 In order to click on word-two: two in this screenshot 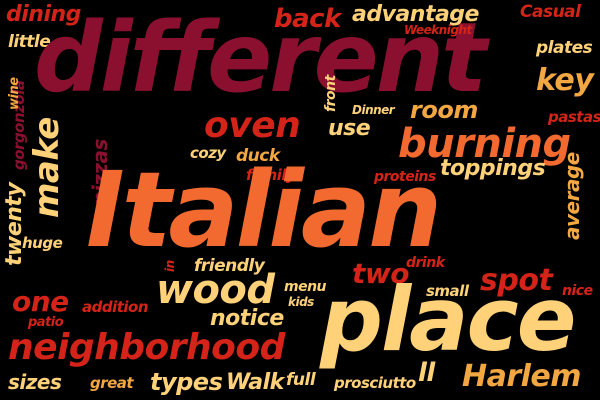, I will do `click(381, 273)`.